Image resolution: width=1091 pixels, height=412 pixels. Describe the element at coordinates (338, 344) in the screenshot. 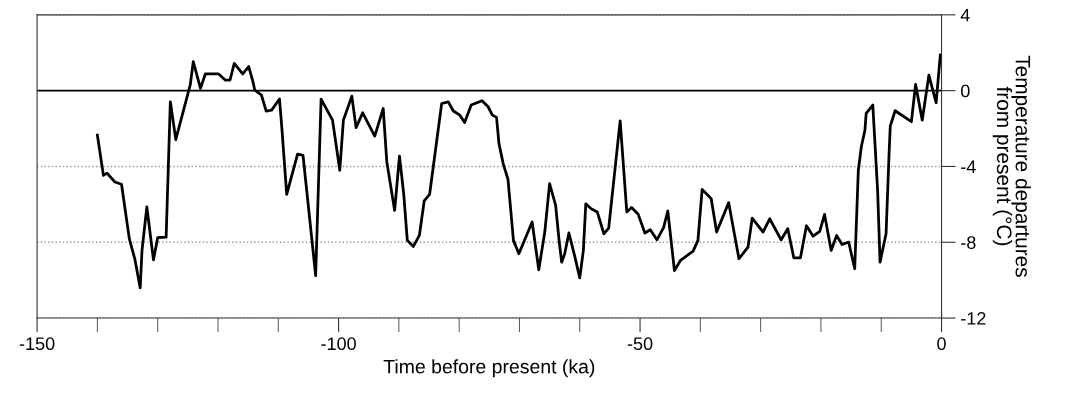

I see `x-tick-label: -100` at that location.